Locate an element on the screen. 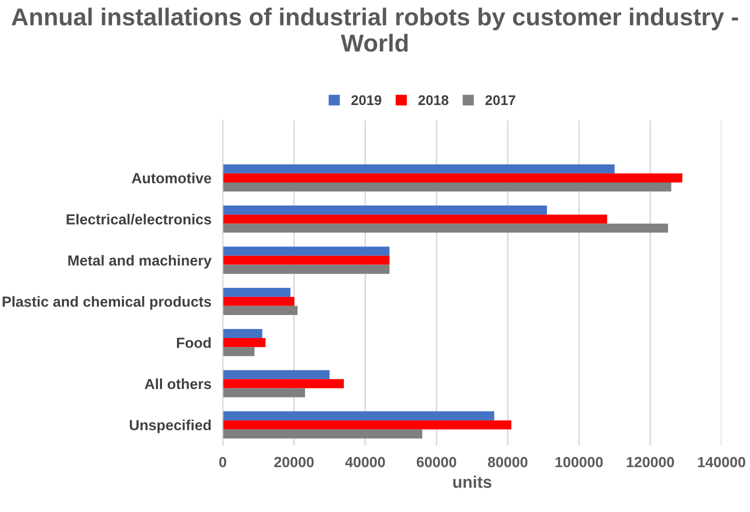 The width and height of the screenshot is (750, 512). x-axis-title: units is located at coordinates (472, 482).